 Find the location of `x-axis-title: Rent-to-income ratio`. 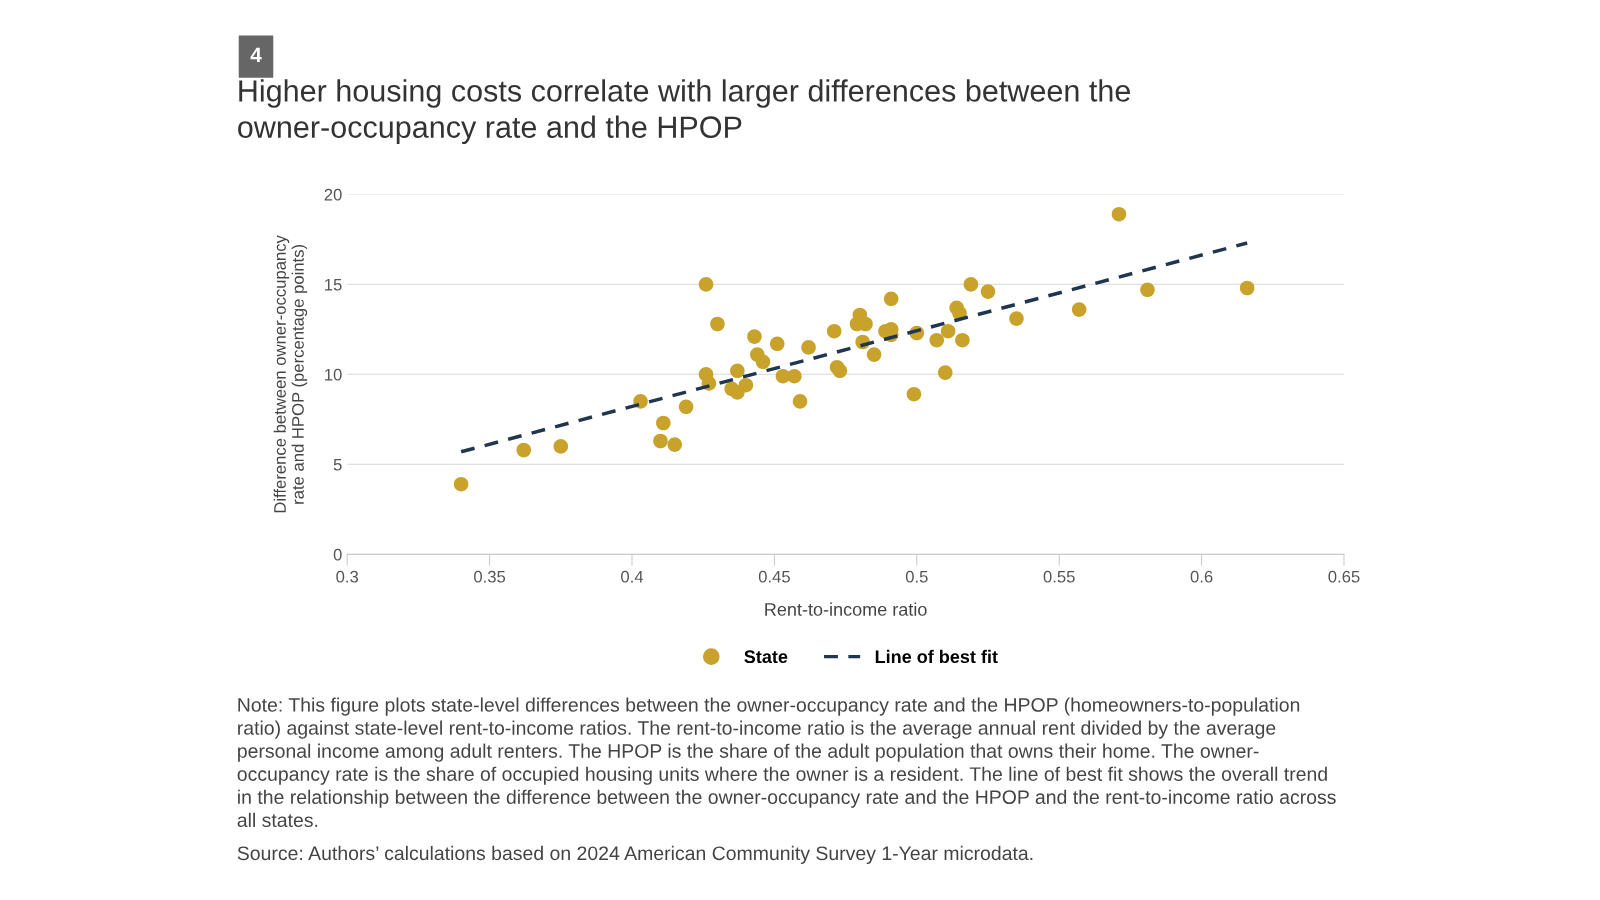

x-axis-title: Rent-to-income ratio is located at coordinates (846, 609).